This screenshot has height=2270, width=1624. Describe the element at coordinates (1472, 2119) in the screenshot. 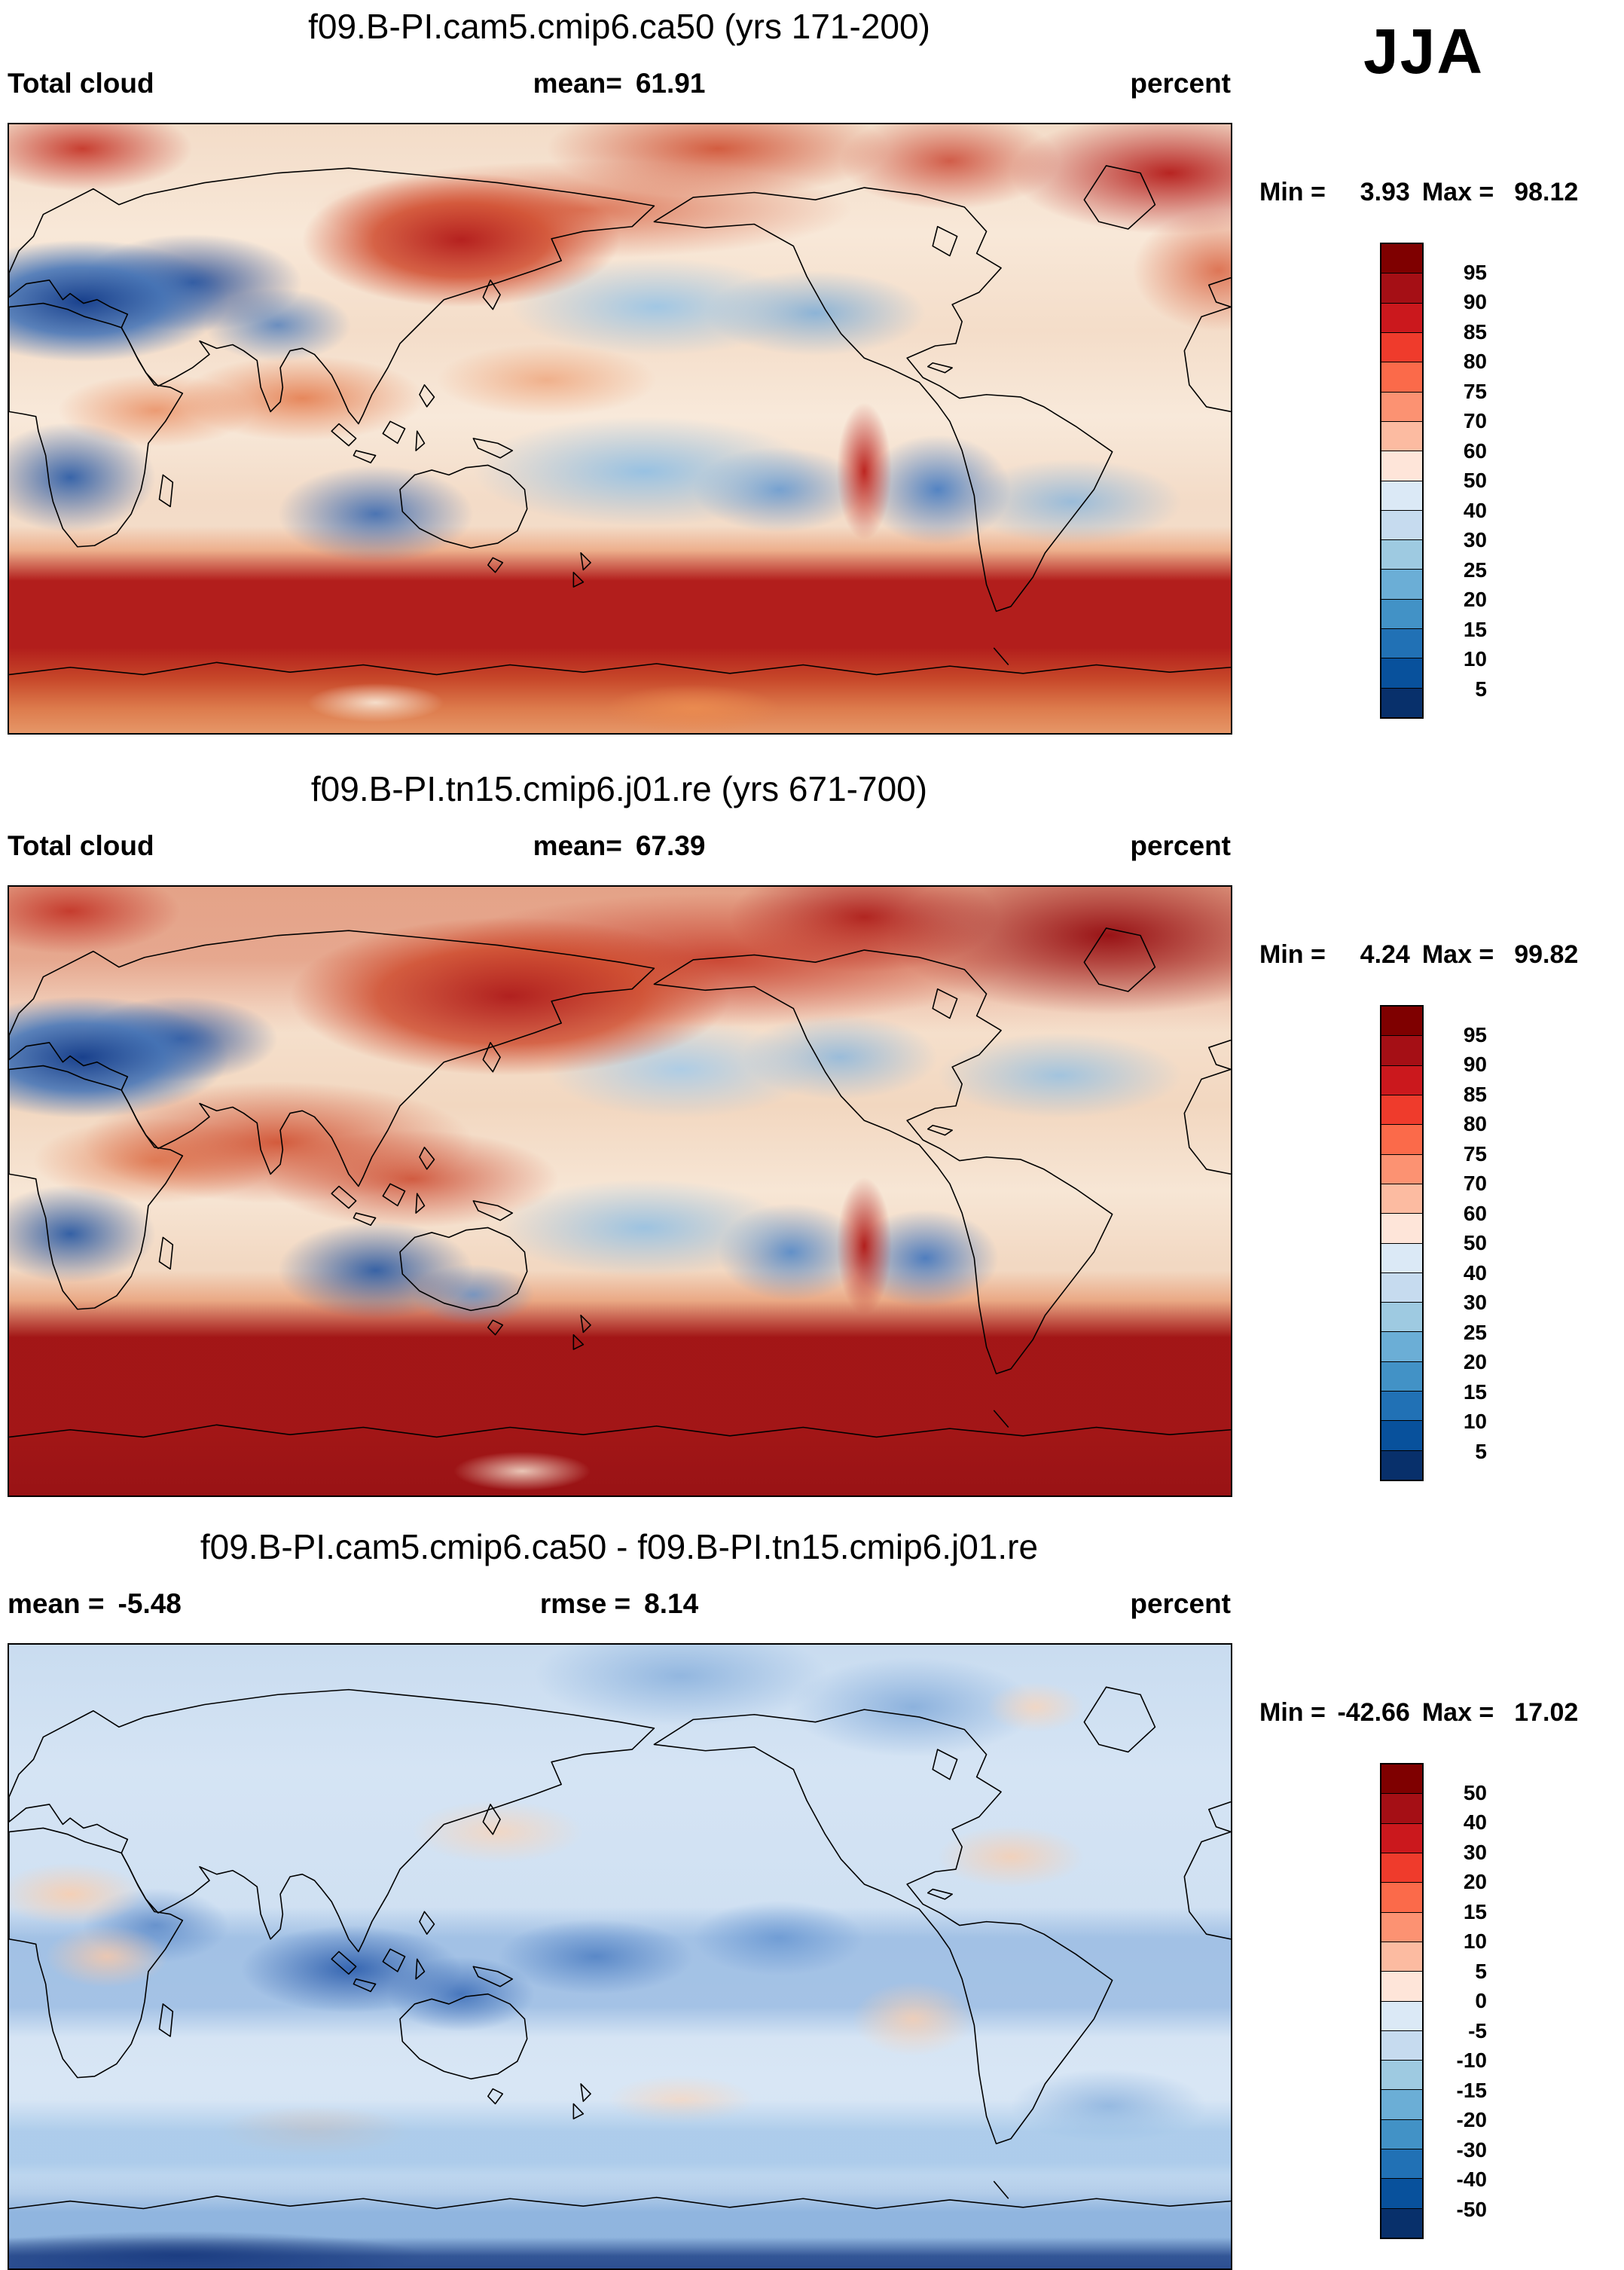

I see `colorbar-label: -20` at that location.